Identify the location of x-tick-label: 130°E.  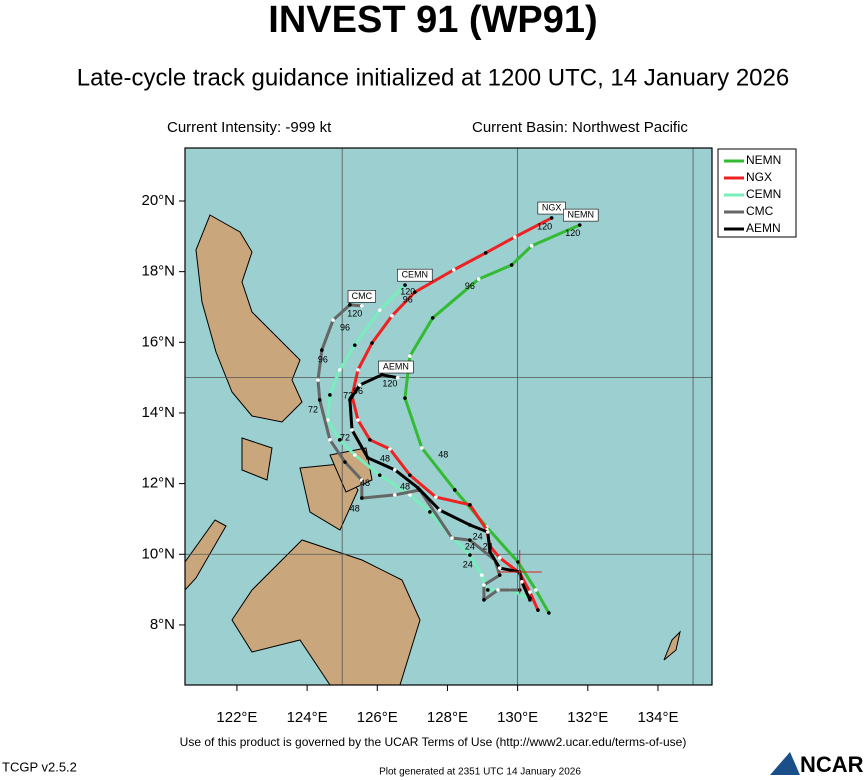
(517, 717).